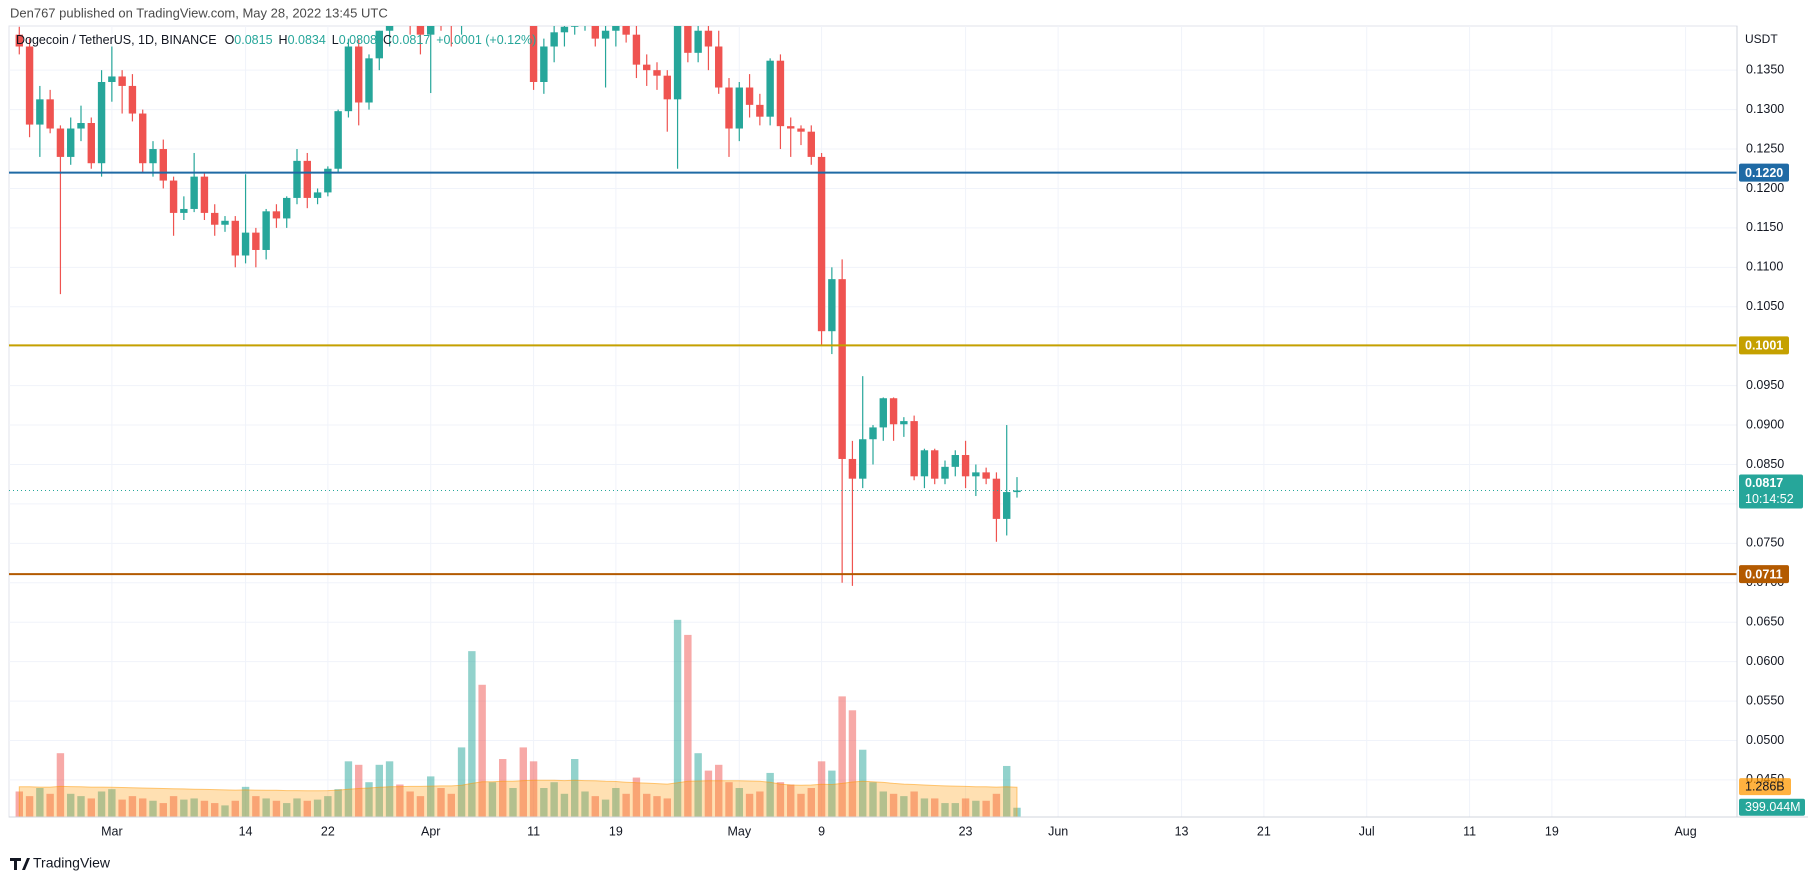  What do you see at coordinates (1765, 700) in the screenshot?
I see `y-tick-label: 0.0550` at bounding box center [1765, 700].